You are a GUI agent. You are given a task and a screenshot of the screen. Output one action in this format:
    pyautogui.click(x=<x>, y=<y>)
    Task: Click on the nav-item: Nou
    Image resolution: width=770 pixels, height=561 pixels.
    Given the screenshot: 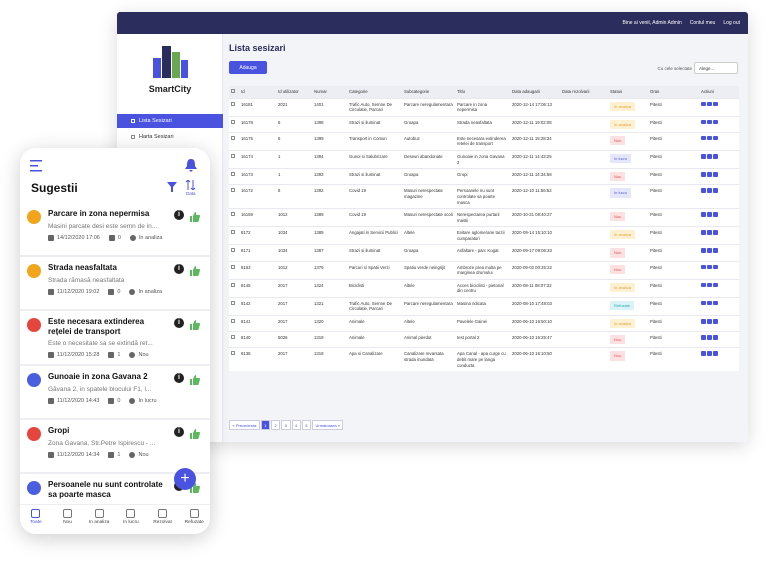 What is the action you would take?
    pyautogui.click(x=68, y=519)
    